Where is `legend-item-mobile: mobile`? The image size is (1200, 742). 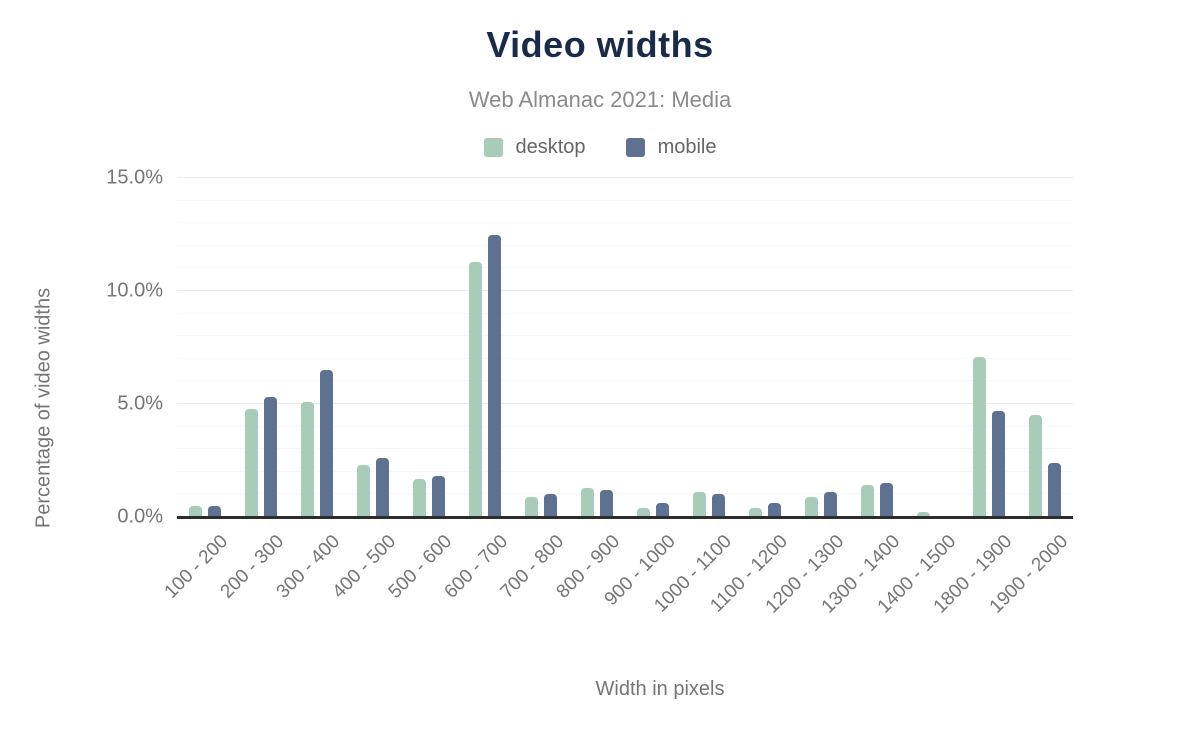
legend-item-mobile: mobile is located at coordinates (671, 147).